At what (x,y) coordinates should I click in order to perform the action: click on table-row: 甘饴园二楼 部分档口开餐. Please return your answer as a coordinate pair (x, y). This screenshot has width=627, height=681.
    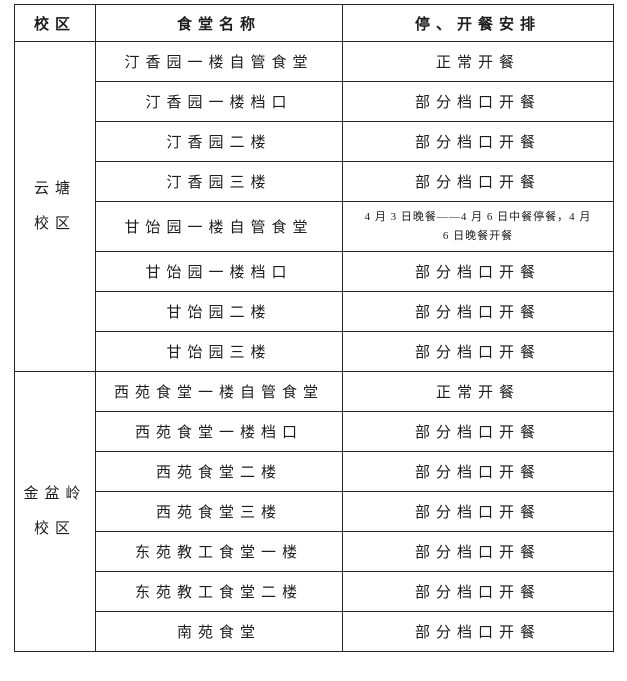
    Looking at the image, I should click on (314, 311).